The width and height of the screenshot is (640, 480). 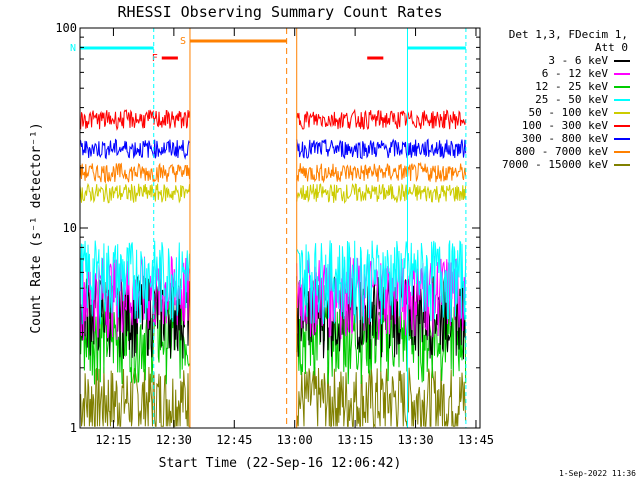 What do you see at coordinates (36, 227) in the screenshot?
I see `y-axis-label: Count Rate (s⁻¹ detector⁻¹)` at bounding box center [36, 227].